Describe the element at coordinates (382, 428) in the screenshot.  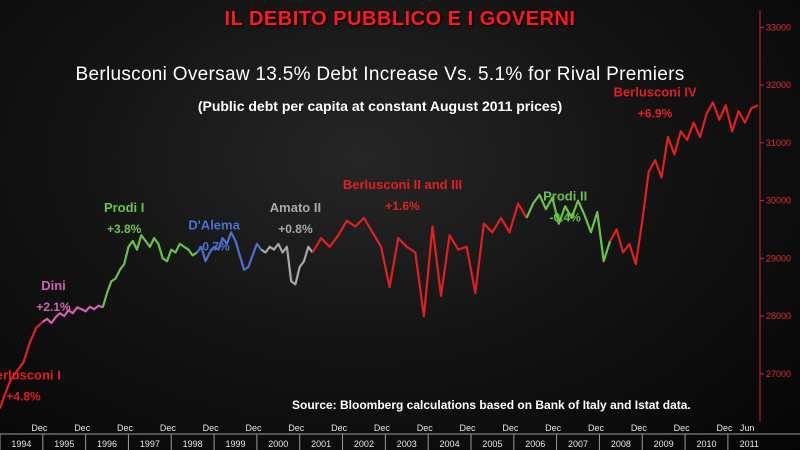
I see `x-dec-label-8: Dec` at that location.